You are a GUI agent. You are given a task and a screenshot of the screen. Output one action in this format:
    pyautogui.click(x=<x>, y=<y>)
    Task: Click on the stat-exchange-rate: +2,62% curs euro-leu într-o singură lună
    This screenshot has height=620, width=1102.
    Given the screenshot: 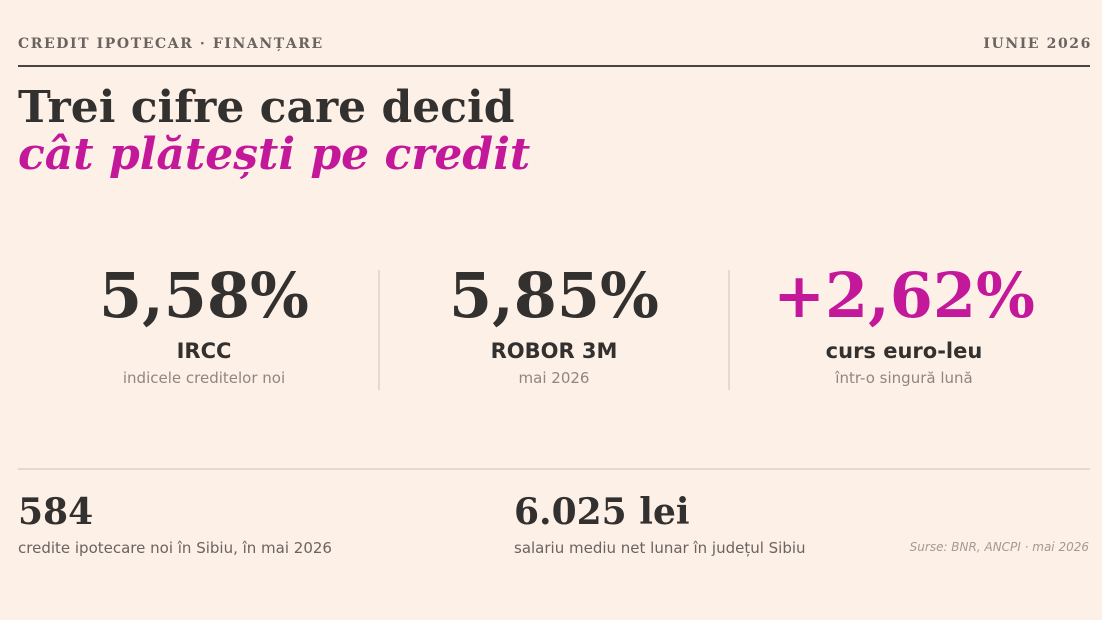 What is the action you would take?
    pyautogui.click(x=904, y=325)
    